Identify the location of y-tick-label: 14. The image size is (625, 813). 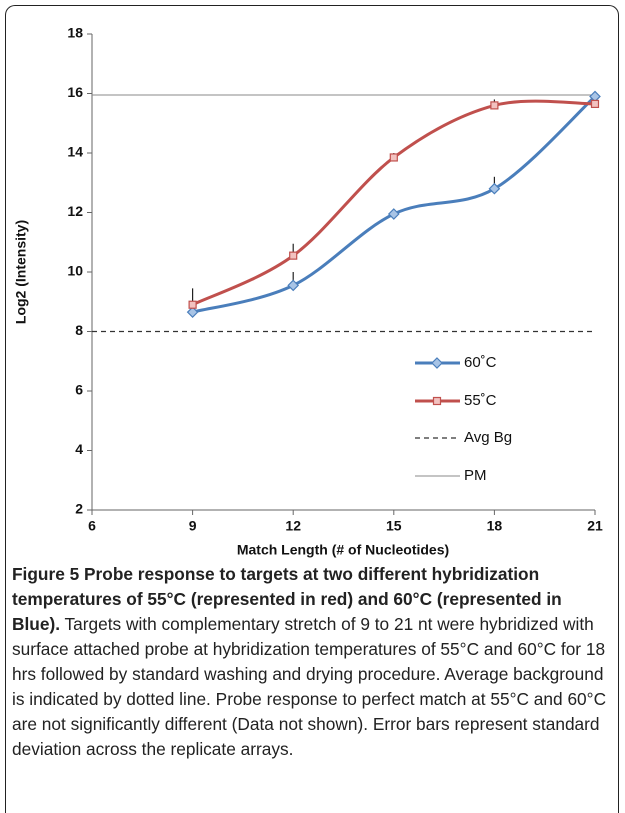
(75, 152).